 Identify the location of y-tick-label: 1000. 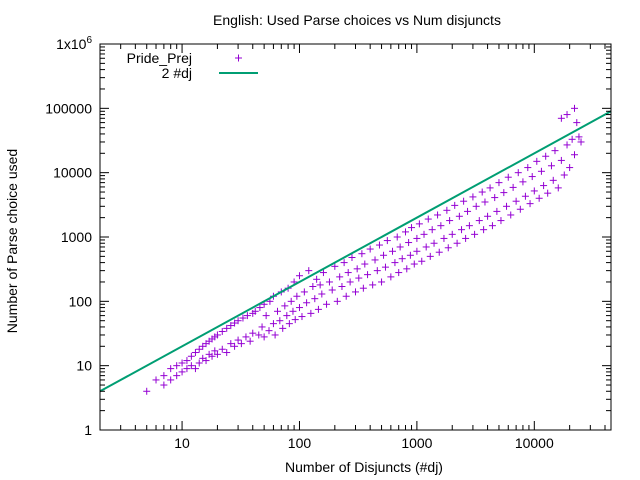
(76, 237).